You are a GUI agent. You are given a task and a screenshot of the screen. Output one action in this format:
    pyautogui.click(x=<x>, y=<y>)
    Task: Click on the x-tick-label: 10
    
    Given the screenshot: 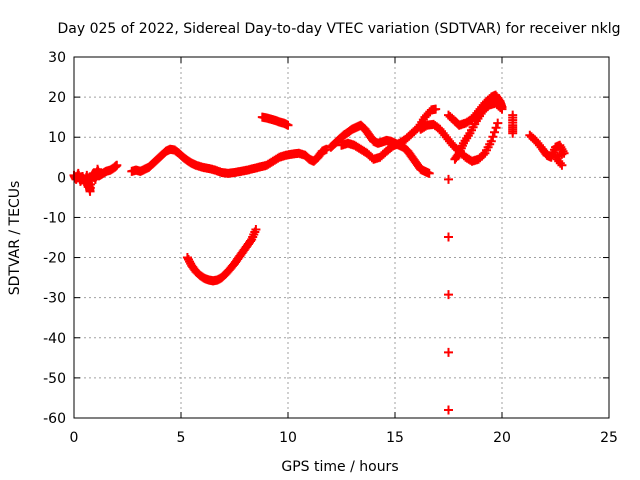 What is the action you would take?
    pyautogui.click(x=288, y=438)
    